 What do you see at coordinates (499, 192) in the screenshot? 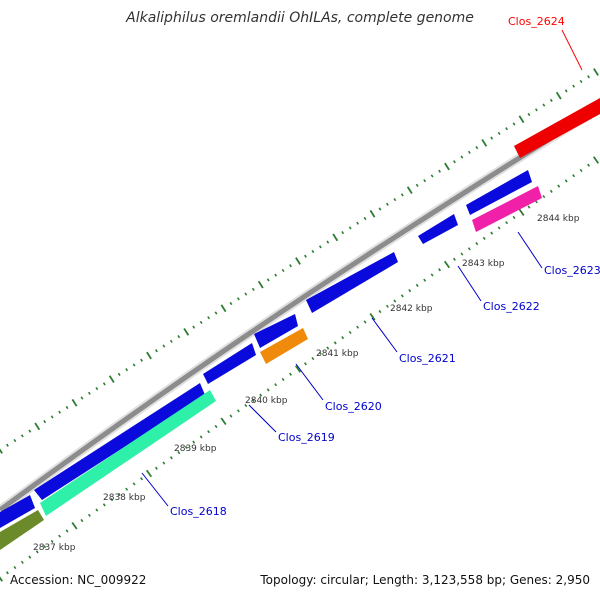
I see `gene-feature-clos-2623-blue` at bounding box center [499, 192].